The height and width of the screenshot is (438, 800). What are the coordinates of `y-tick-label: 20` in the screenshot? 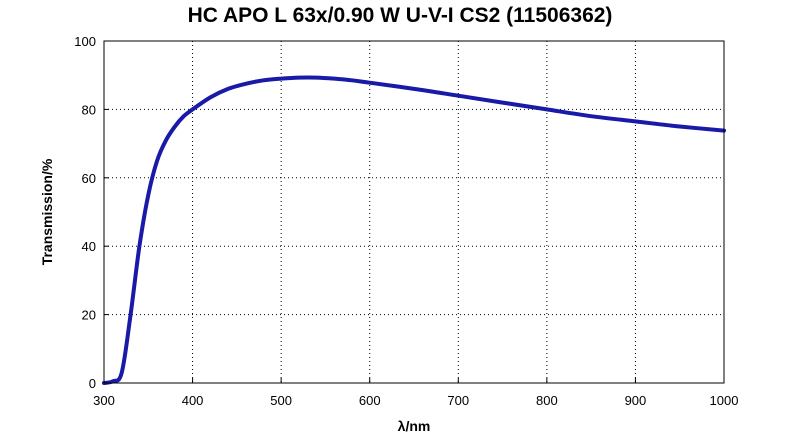 It's located at (89, 315).